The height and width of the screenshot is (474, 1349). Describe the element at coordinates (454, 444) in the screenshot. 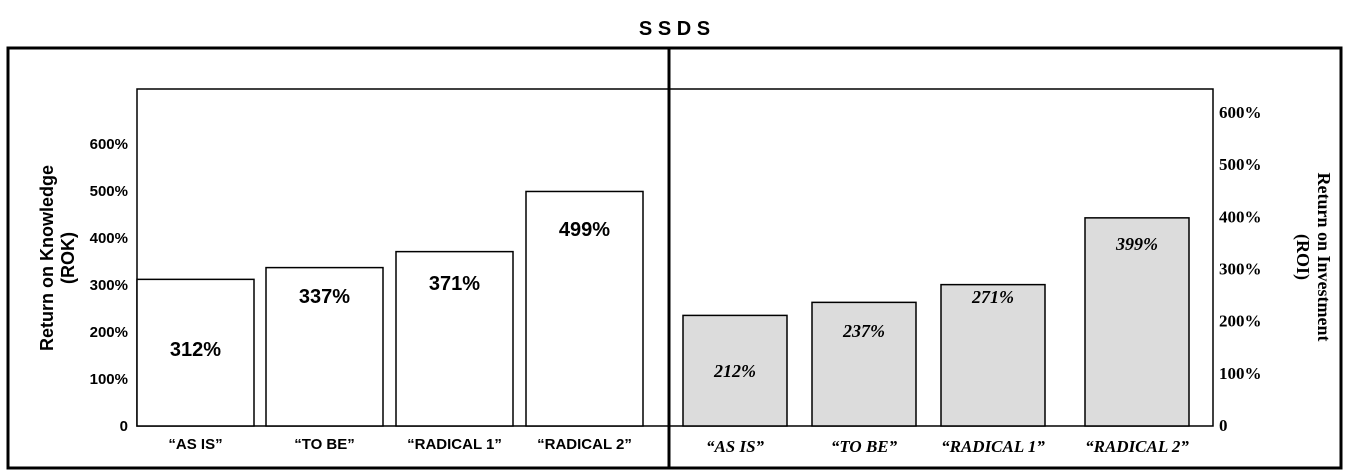

I see `left-category-label-2: “RADICAL 1”` at that location.